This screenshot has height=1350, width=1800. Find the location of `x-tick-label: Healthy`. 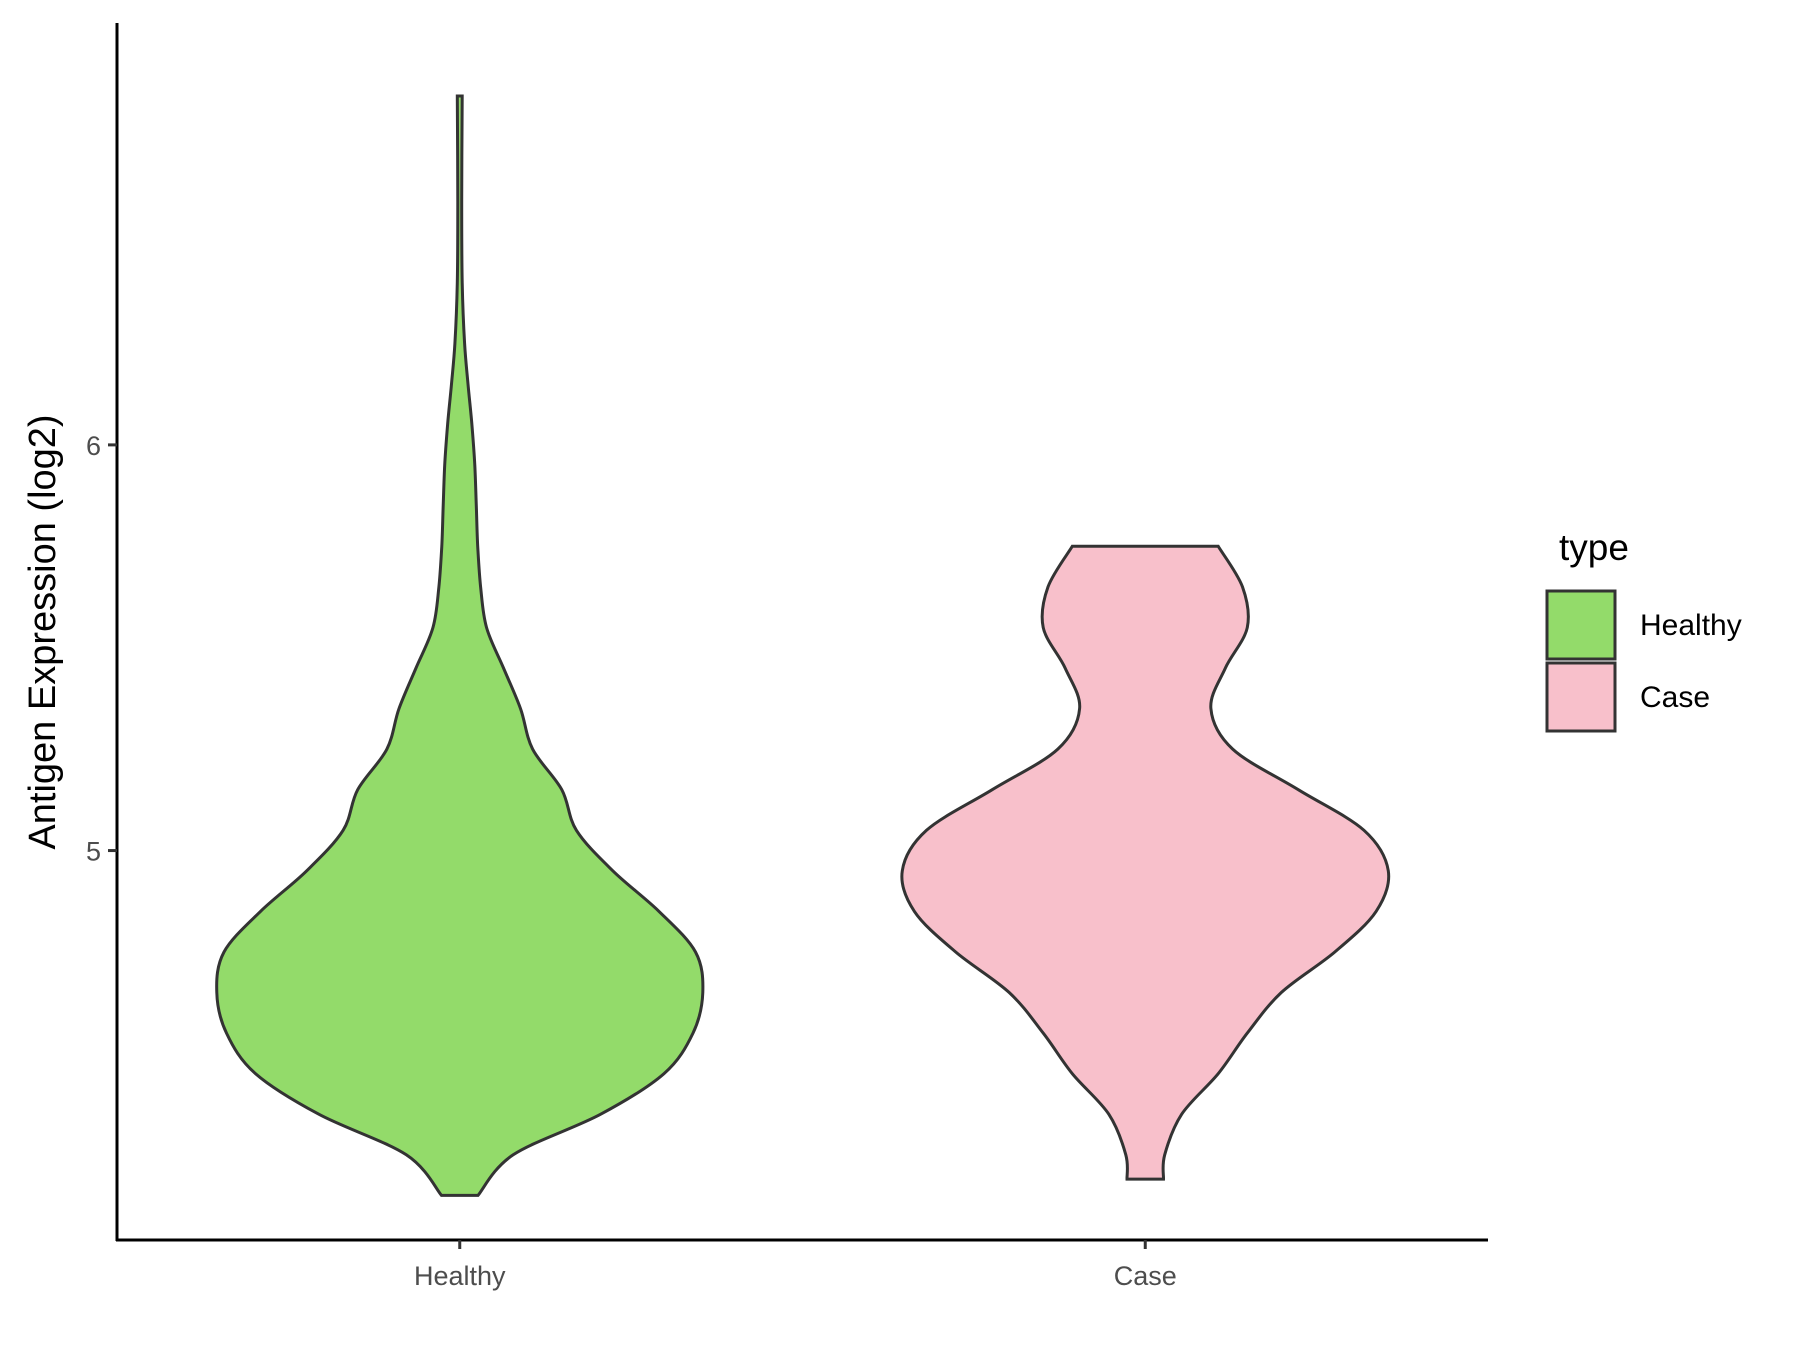

x-tick-label: Healthy is located at coordinates (460, 1276).